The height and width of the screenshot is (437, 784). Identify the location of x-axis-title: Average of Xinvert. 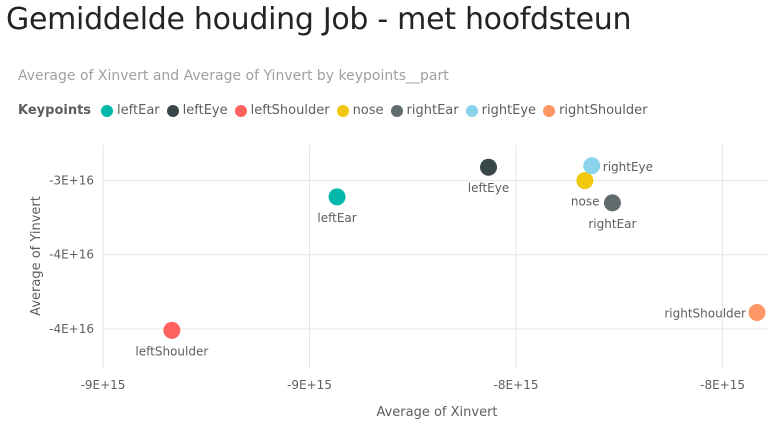
(436, 412).